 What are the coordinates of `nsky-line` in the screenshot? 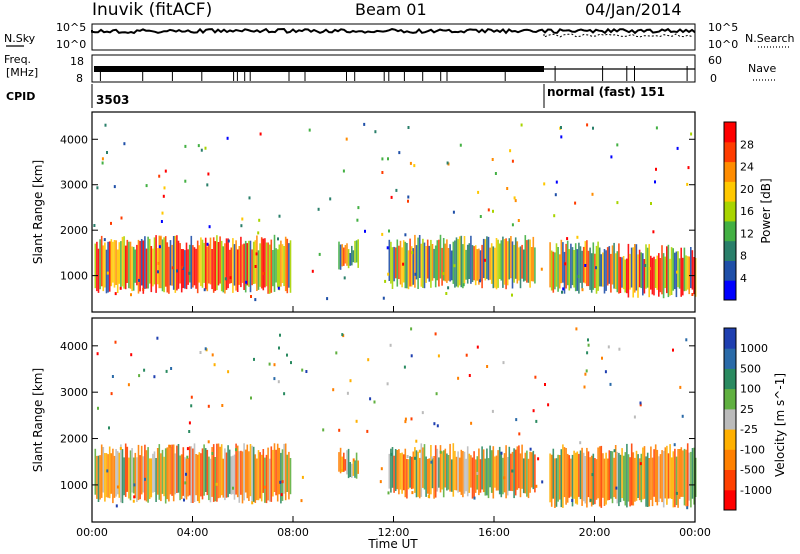 It's located at (393, 31).